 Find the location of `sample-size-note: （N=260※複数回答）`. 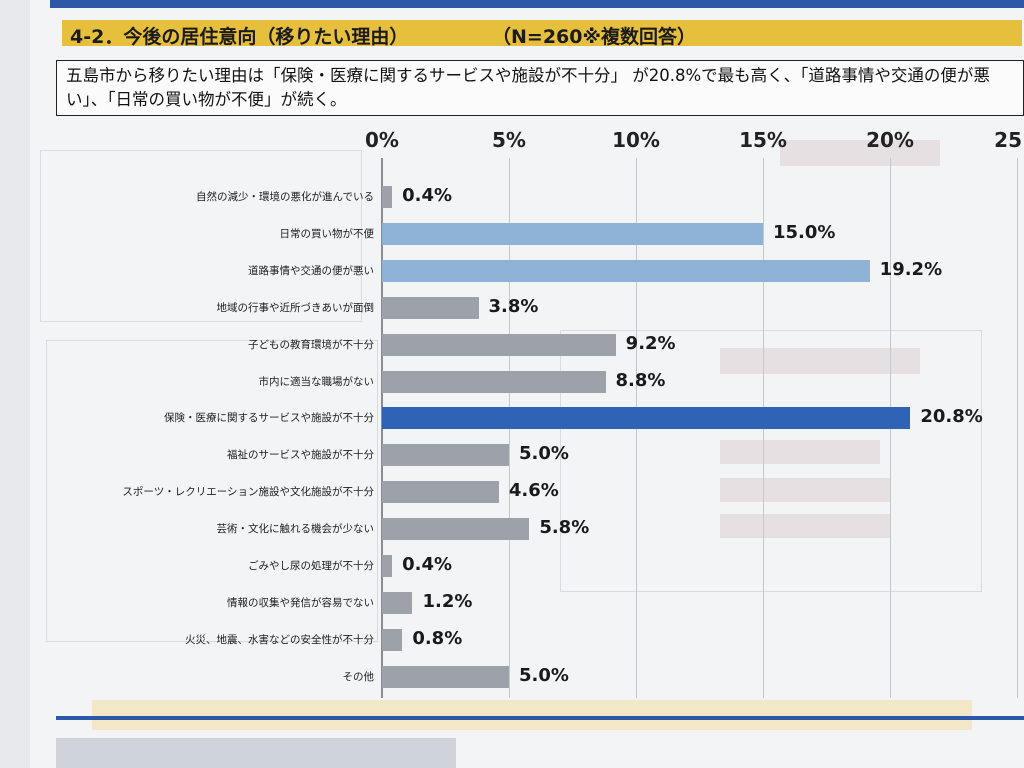

sample-size-note: （N=260※複数回答） is located at coordinates (594, 37).